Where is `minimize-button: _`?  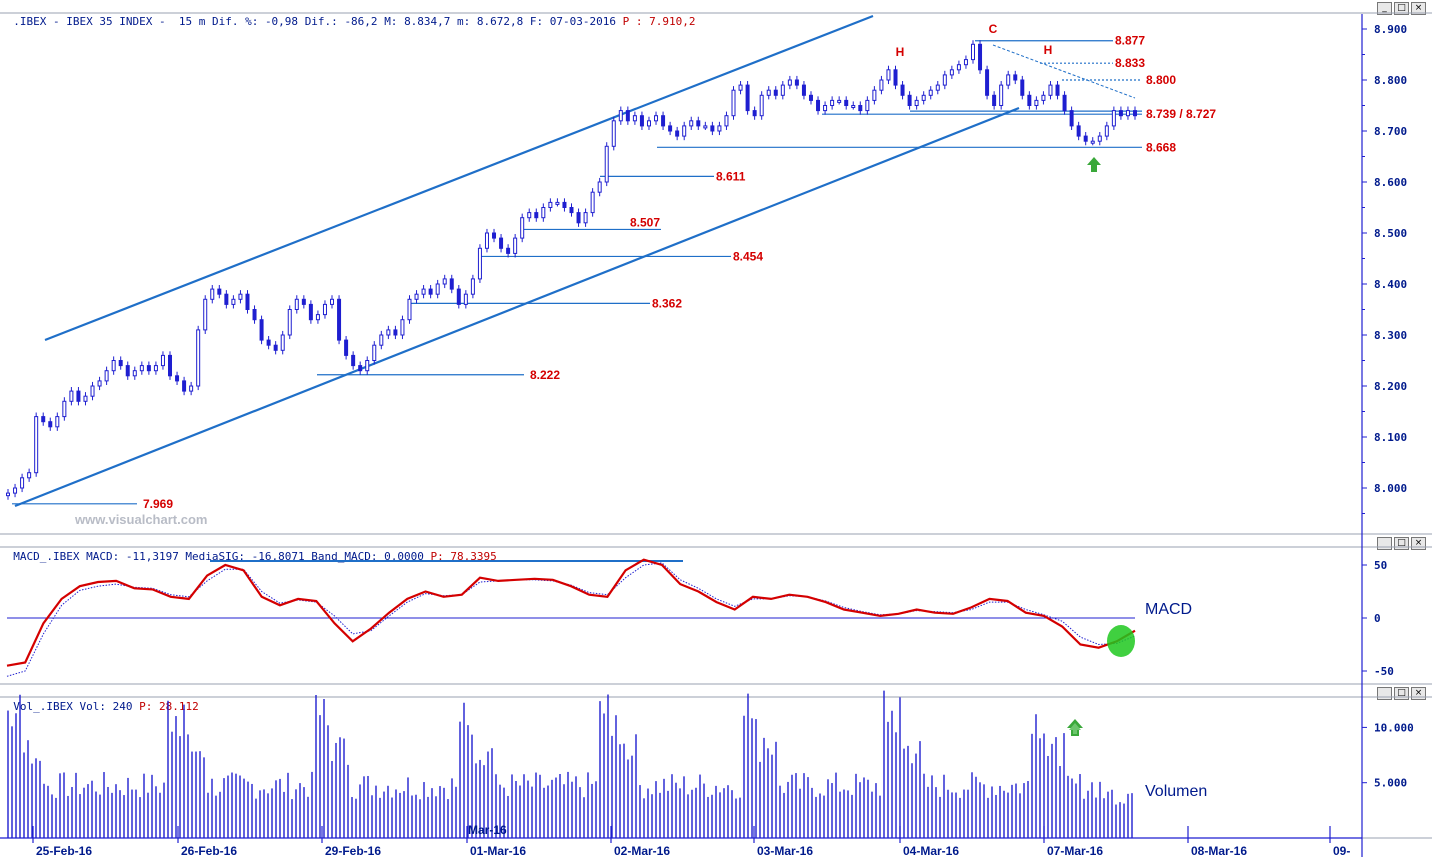 minimize-button: _ is located at coordinates (1384, 8).